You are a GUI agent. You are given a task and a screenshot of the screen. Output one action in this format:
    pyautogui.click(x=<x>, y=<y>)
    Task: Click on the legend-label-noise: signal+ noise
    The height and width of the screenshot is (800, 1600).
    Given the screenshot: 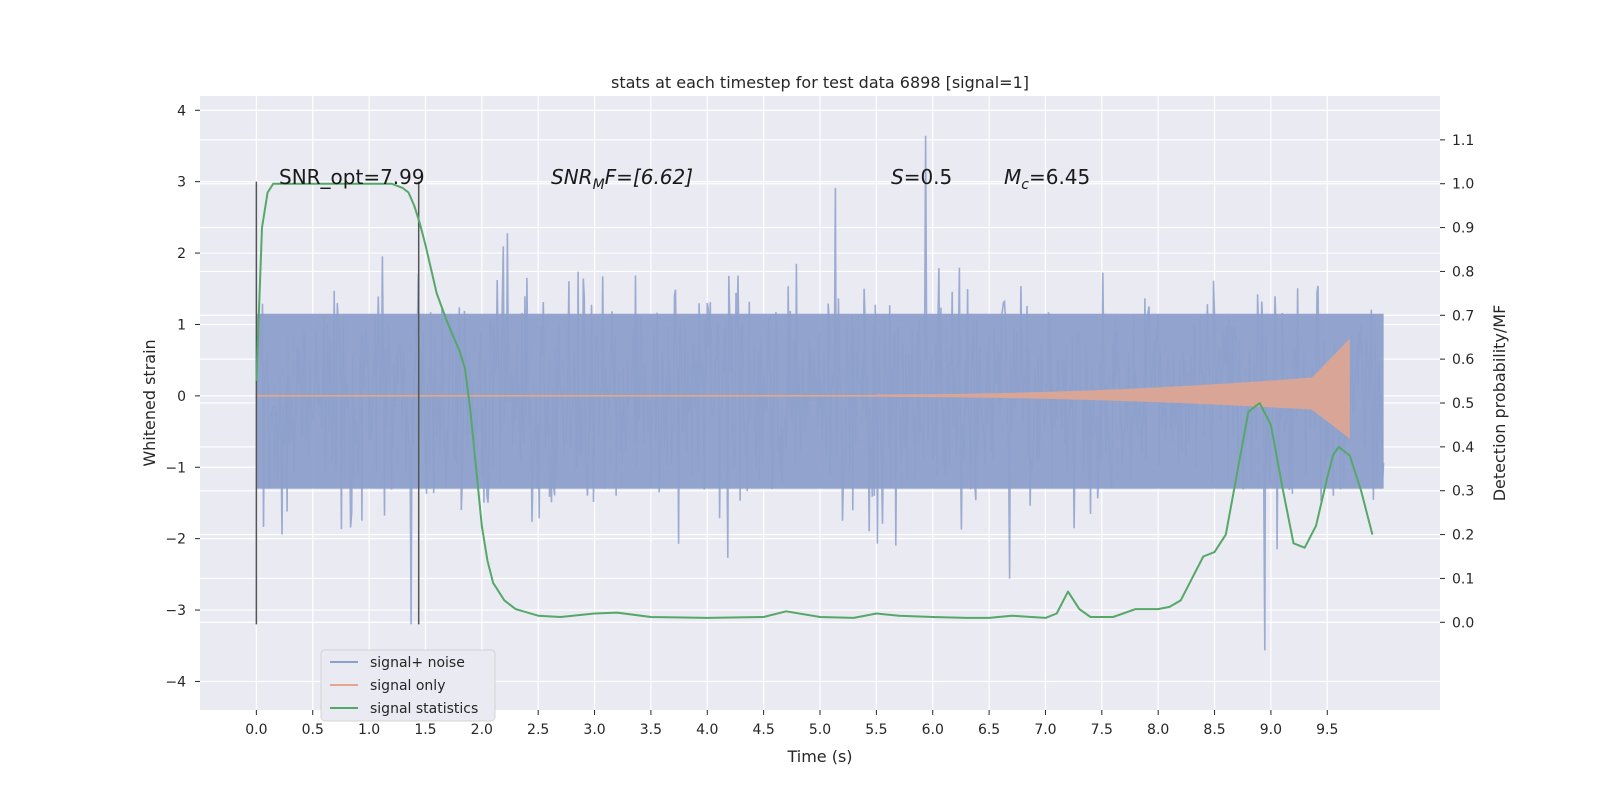 What is the action you would take?
    pyautogui.click(x=417, y=663)
    